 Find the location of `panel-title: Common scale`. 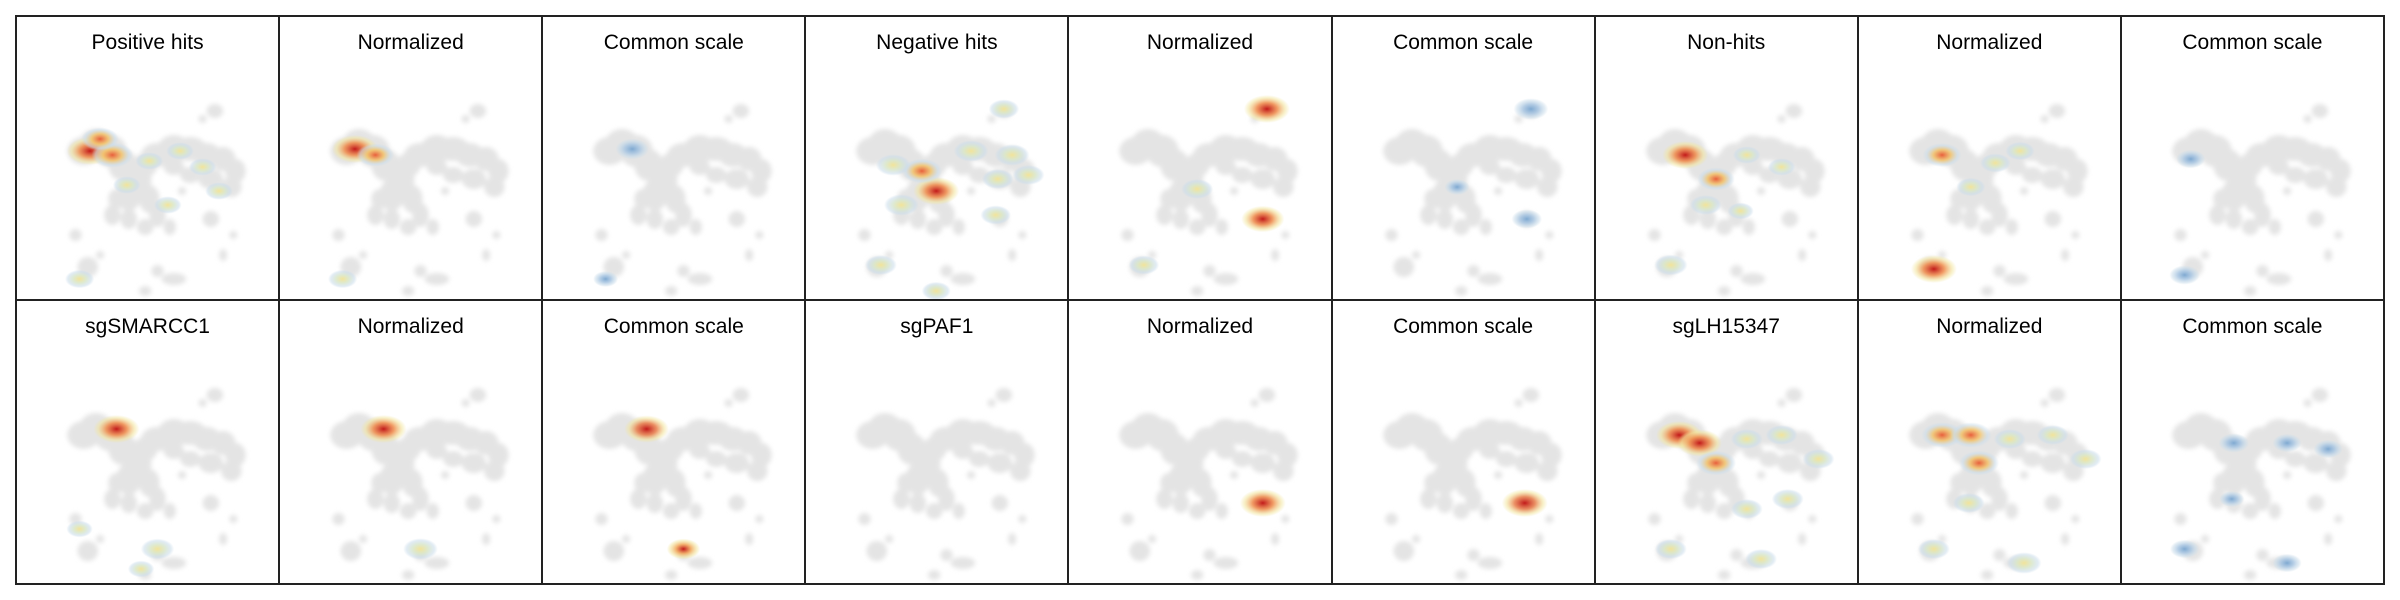

panel-title: Common scale is located at coordinates (2252, 326).